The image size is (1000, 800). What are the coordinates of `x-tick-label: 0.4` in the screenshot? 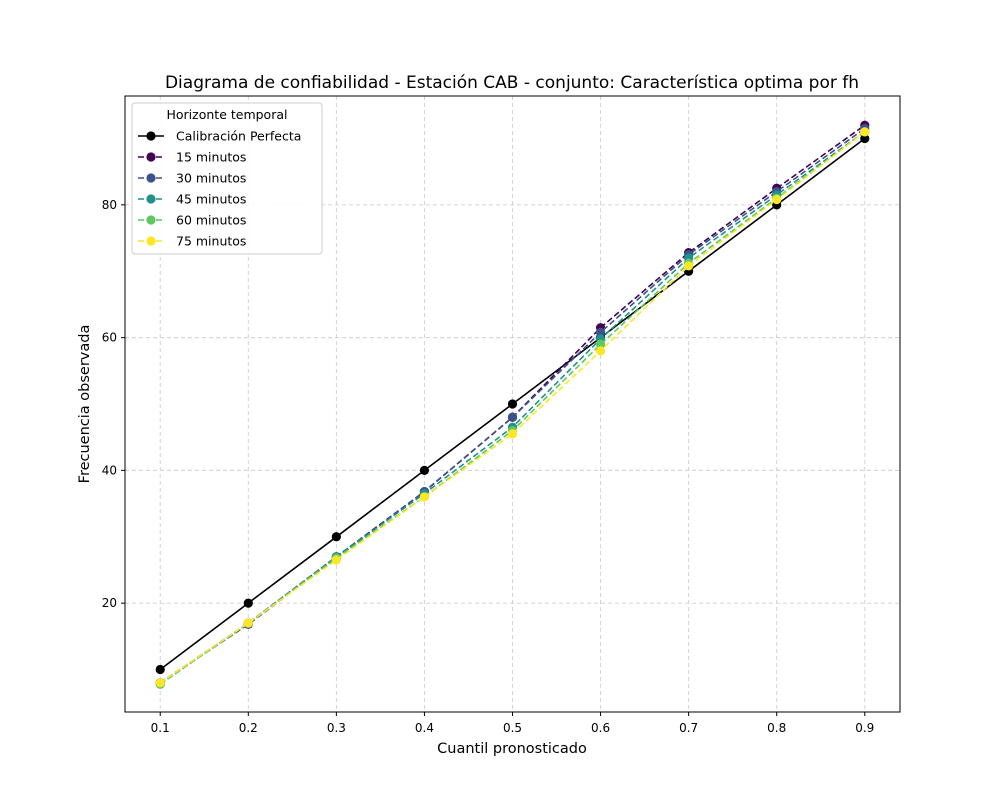 It's located at (424, 728).